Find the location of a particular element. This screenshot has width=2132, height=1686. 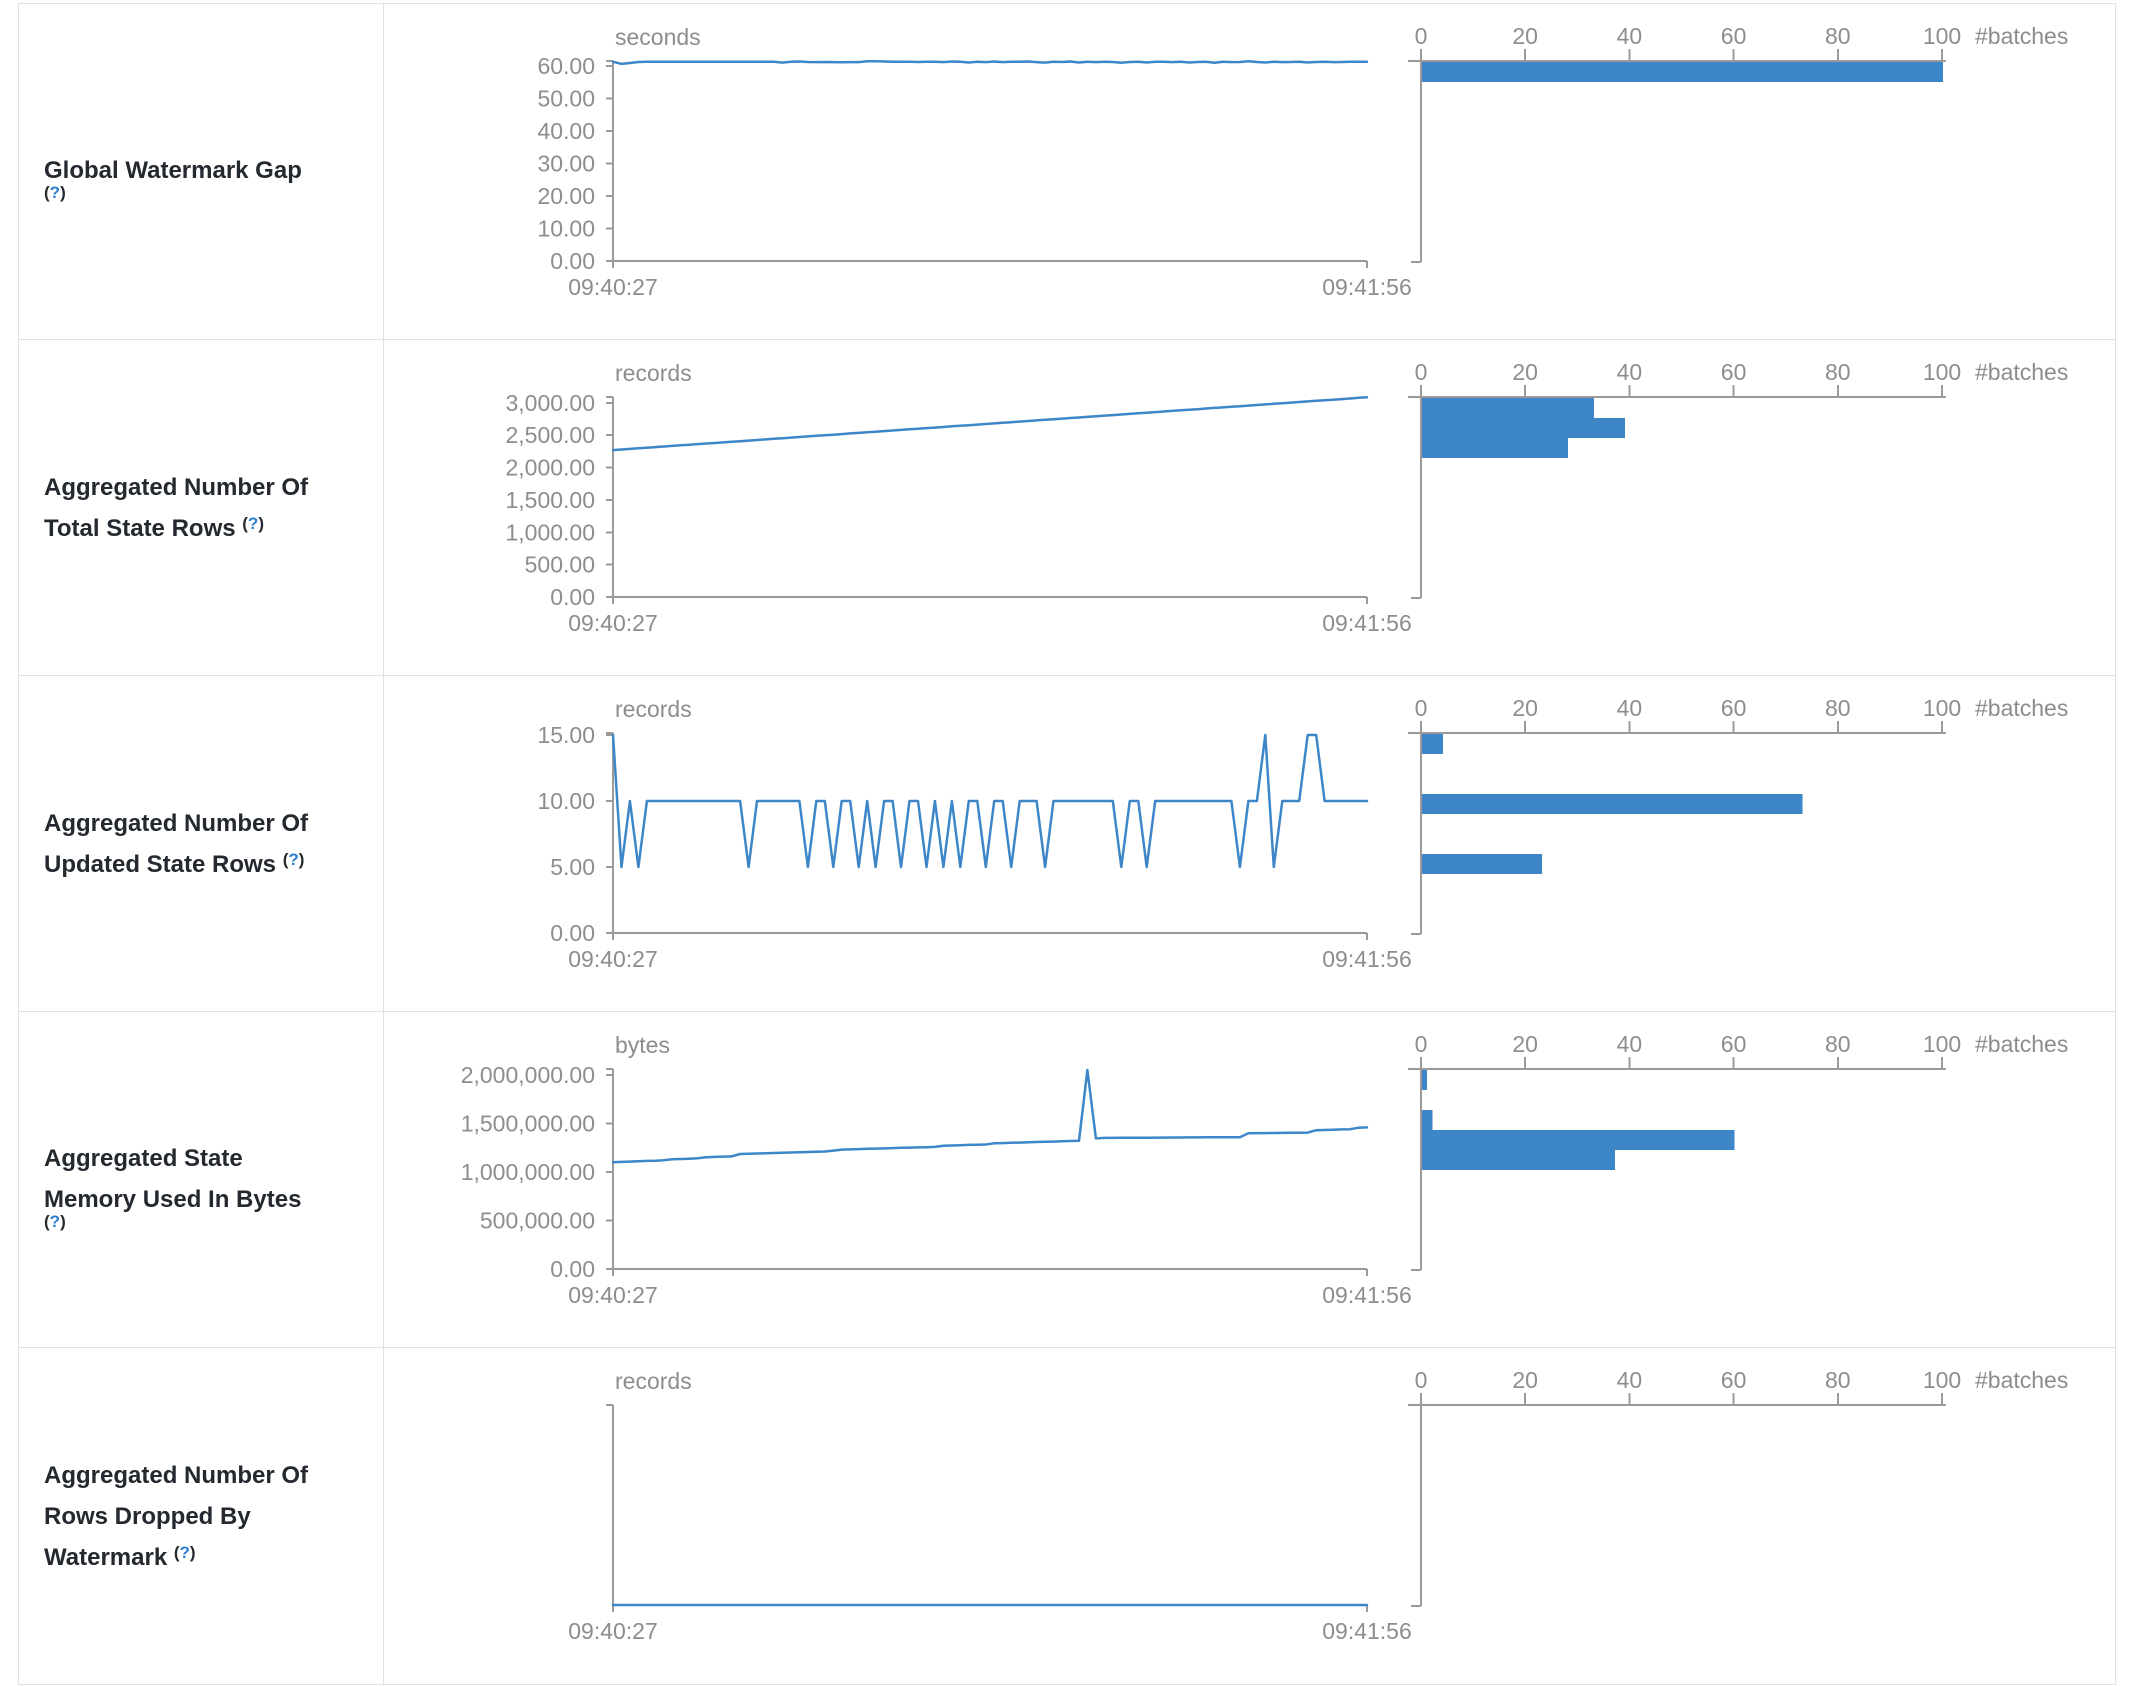

metric-label-line: Rows Dropped By is located at coordinates (147, 1516).